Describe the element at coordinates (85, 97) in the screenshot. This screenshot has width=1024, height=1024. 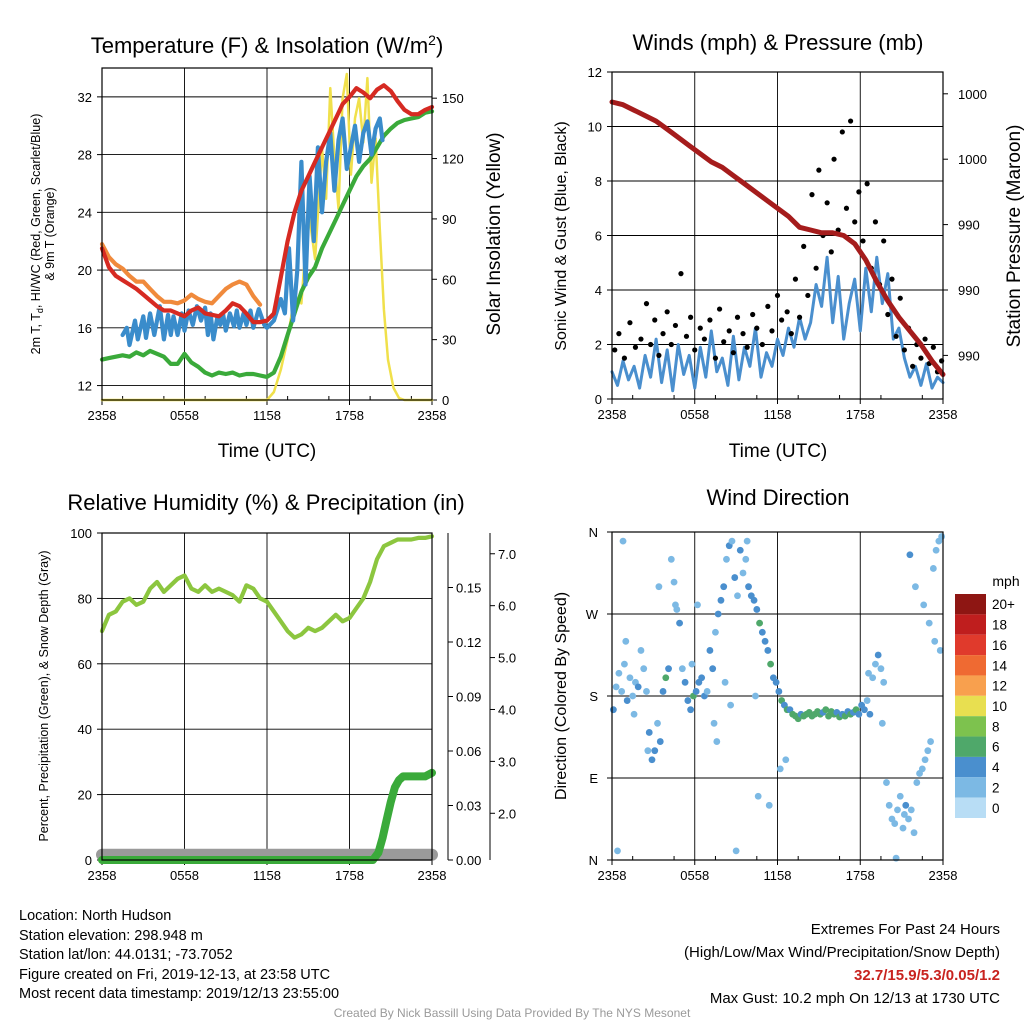
I see `y-tick-label: 32` at that location.